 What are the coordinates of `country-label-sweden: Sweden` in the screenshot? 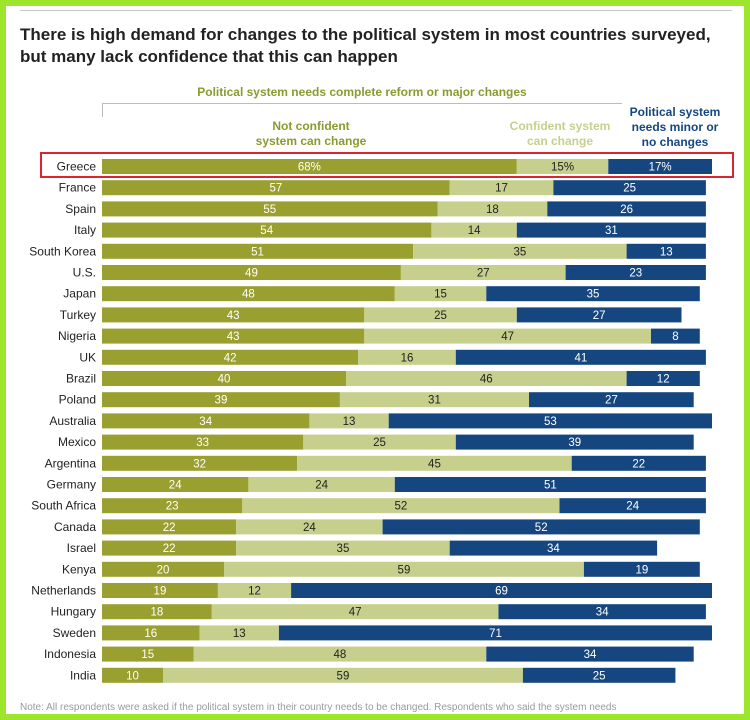 It's located at (74, 633).